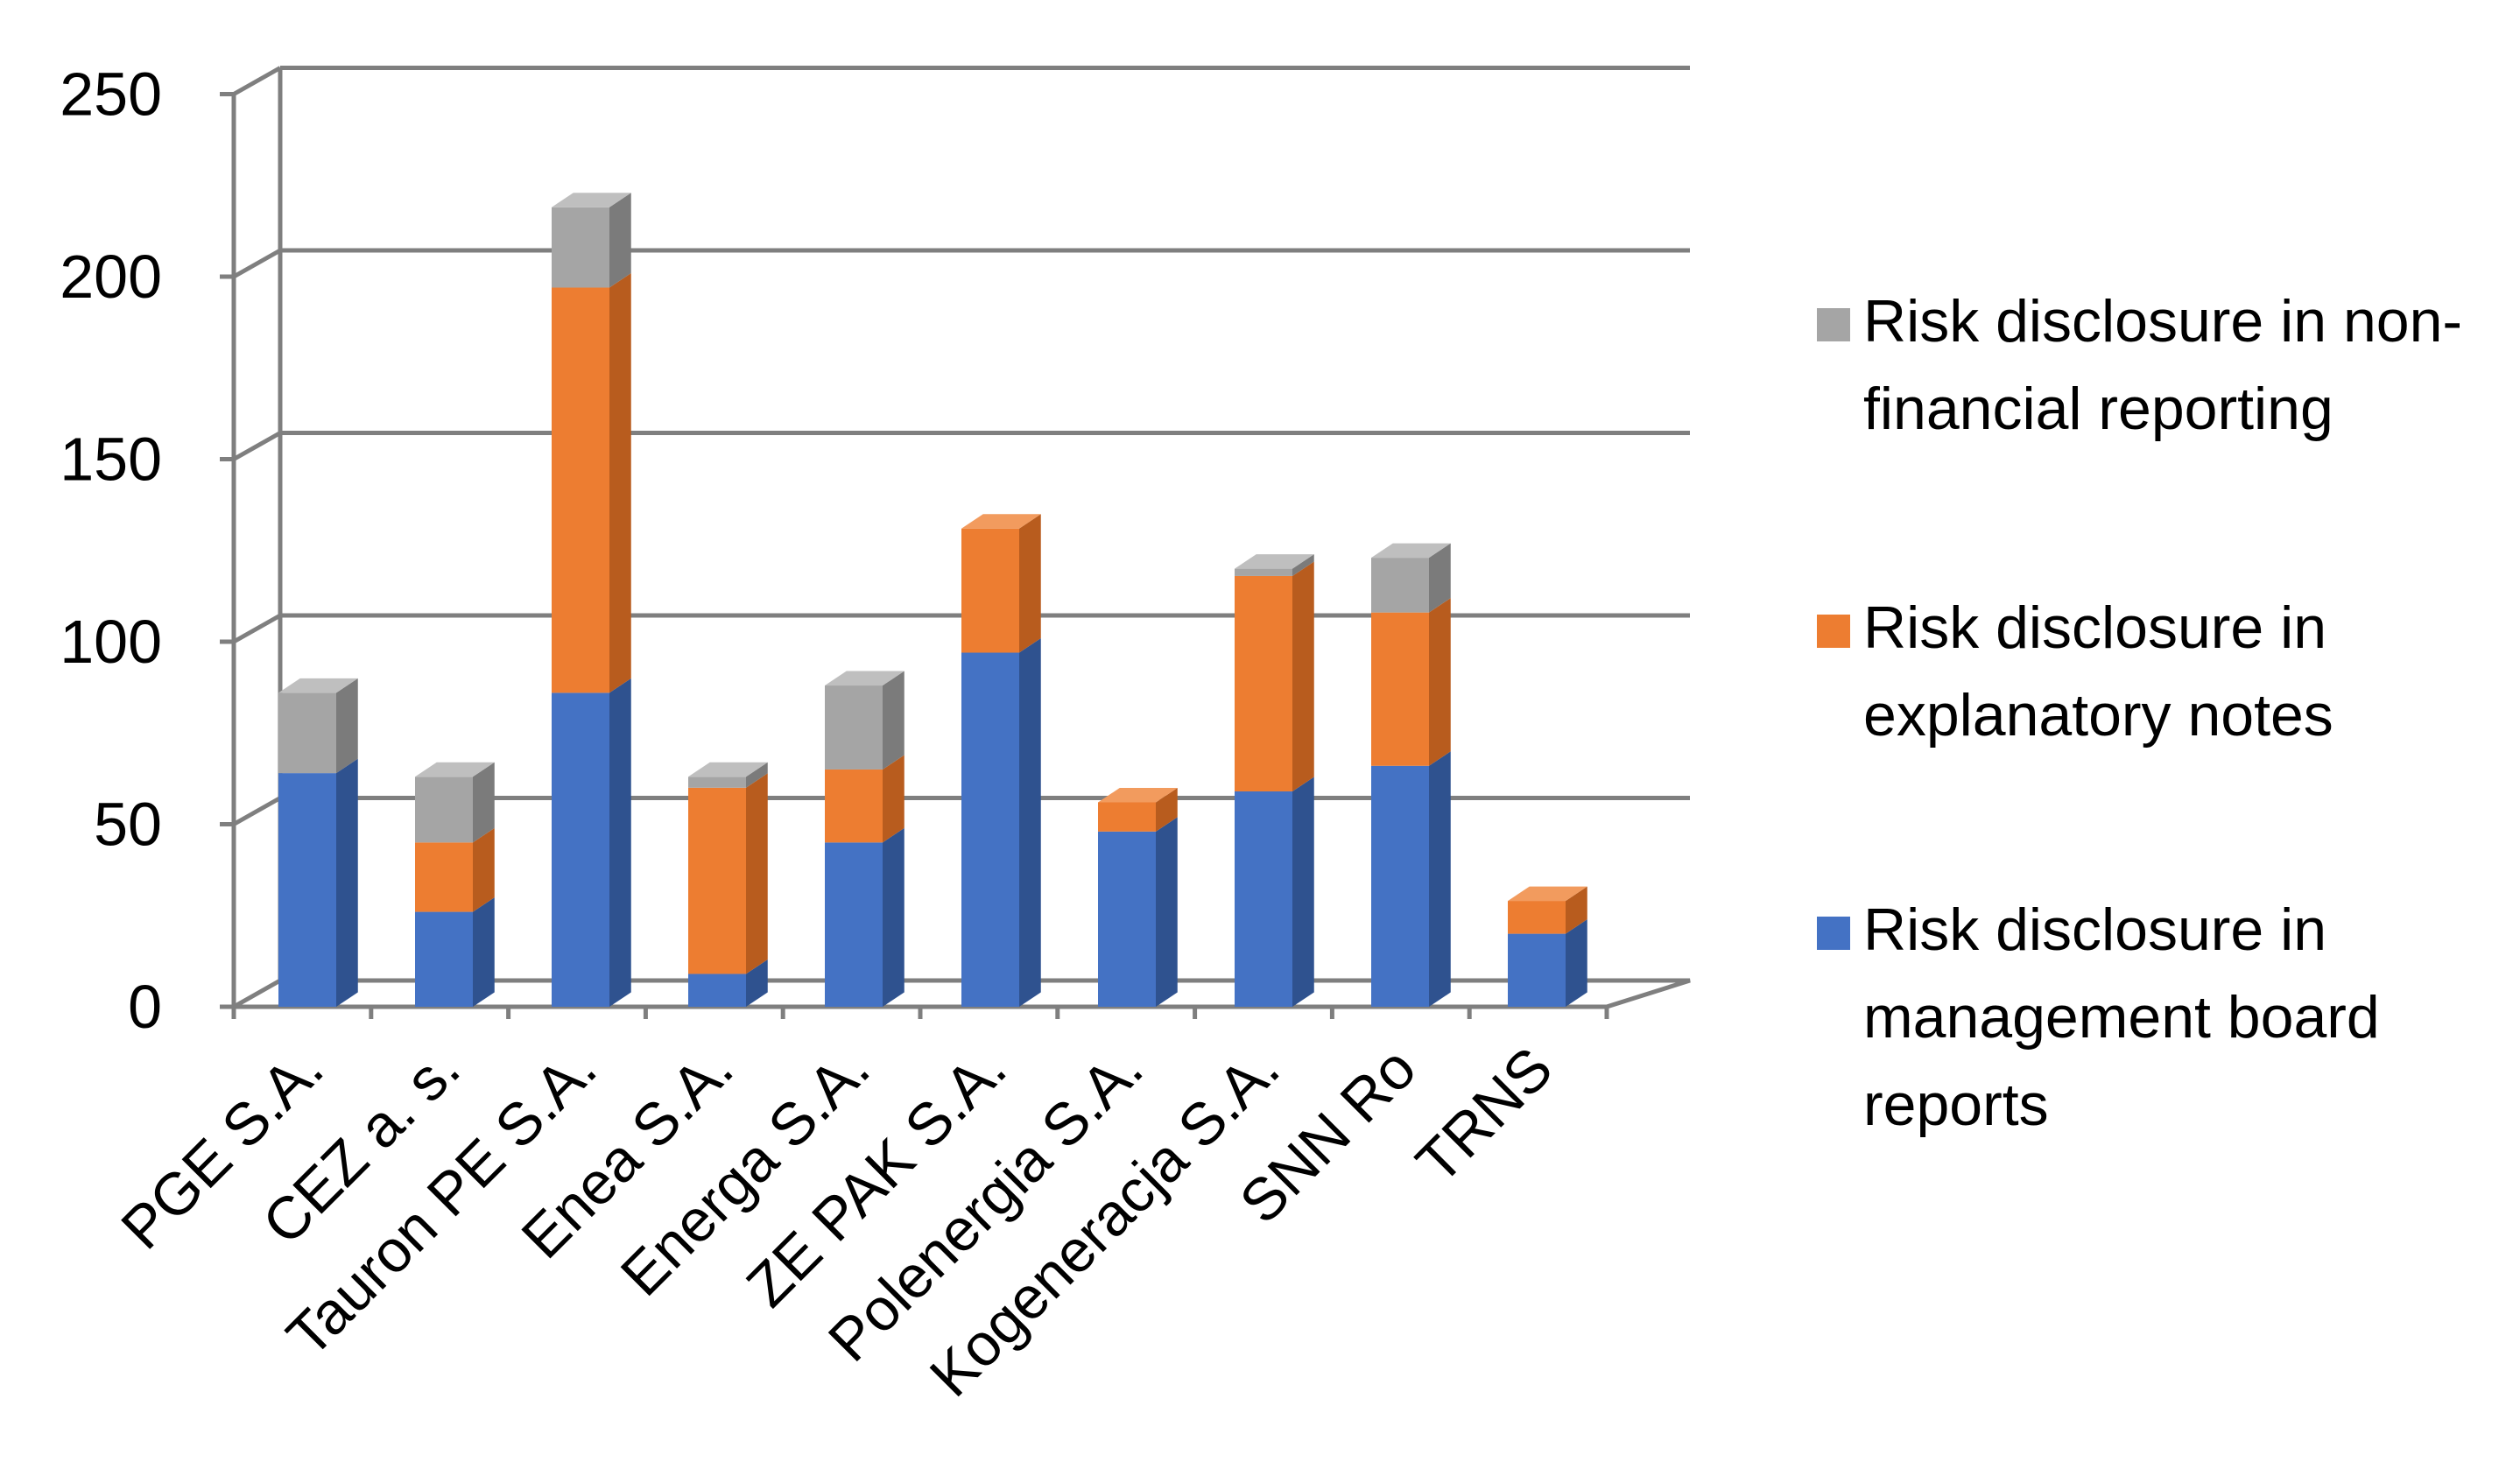 The image size is (2520, 1462). What do you see at coordinates (2094, 930) in the screenshot?
I see `legend-label-1-line-1: Risk disclosure in` at bounding box center [2094, 930].